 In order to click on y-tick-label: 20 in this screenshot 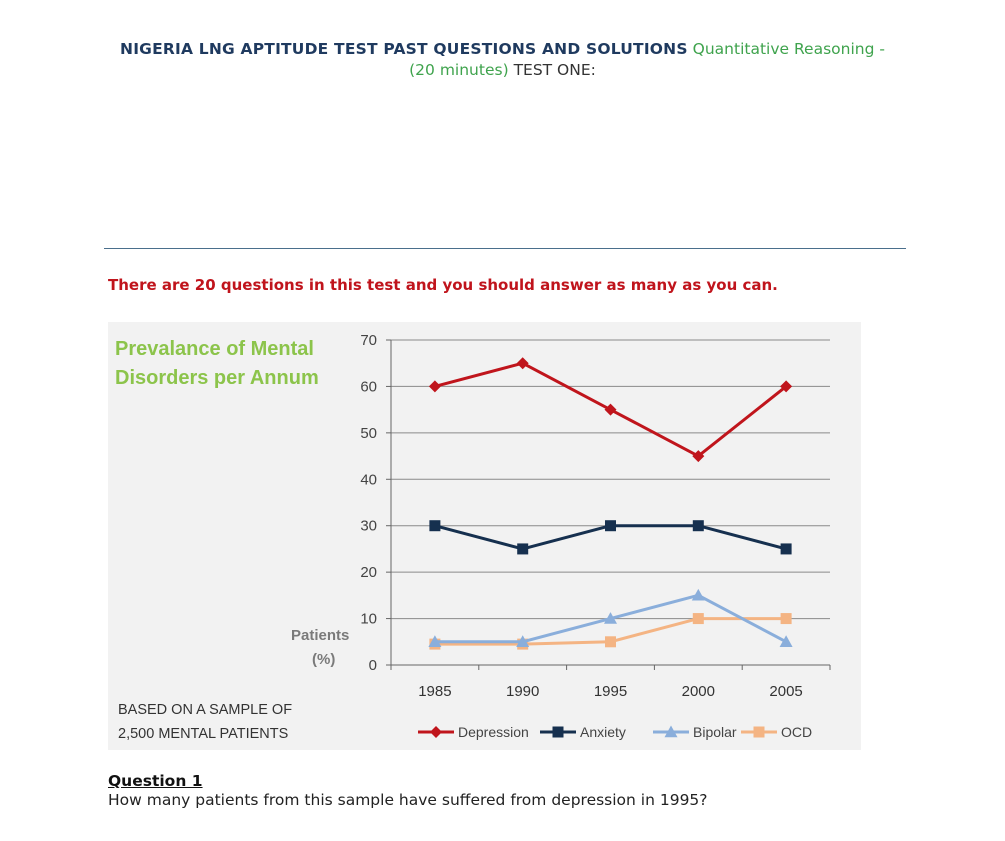, I will do `click(368, 572)`.